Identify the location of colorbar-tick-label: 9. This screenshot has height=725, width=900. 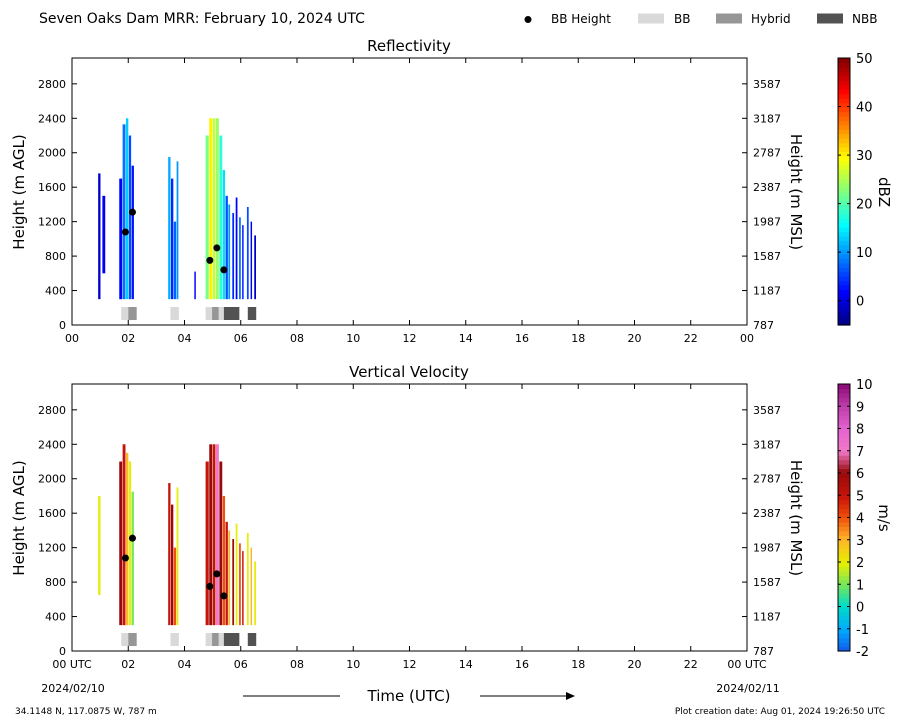
(860, 407).